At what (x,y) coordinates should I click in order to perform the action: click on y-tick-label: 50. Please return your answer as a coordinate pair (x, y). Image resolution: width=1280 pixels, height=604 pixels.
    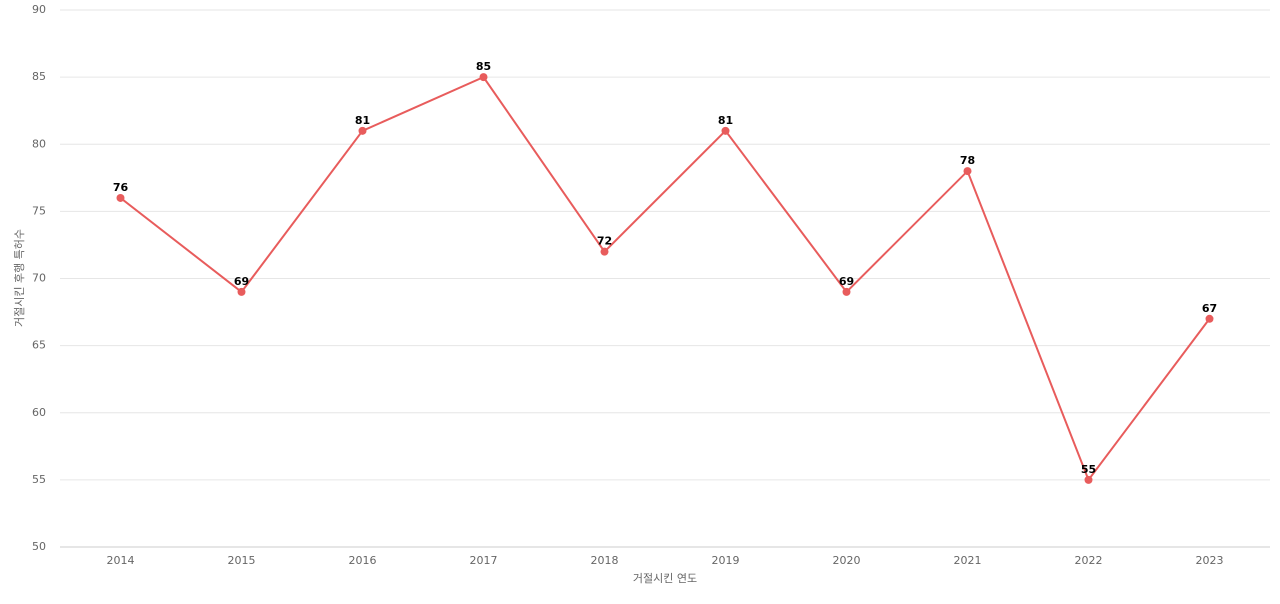
    Looking at the image, I should click on (39, 546).